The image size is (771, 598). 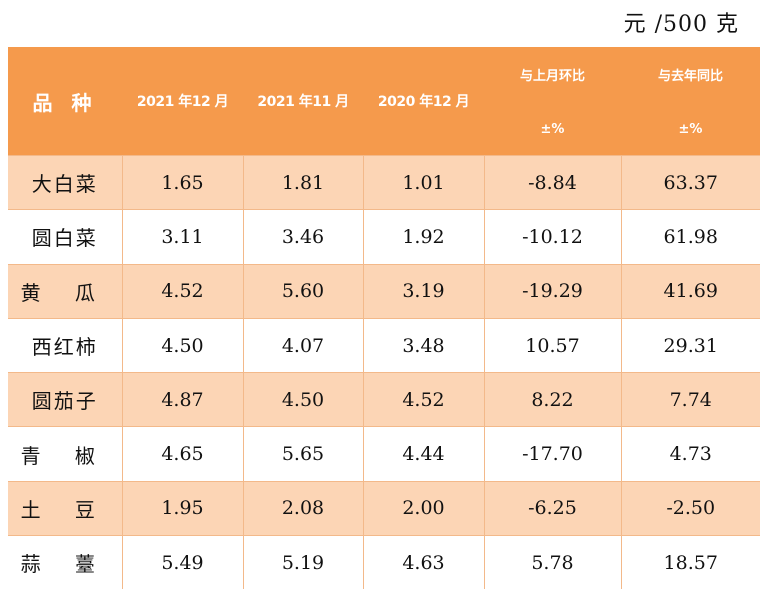 What do you see at coordinates (65, 182) in the screenshot?
I see `cell-variety: 大白菜` at bounding box center [65, 182].